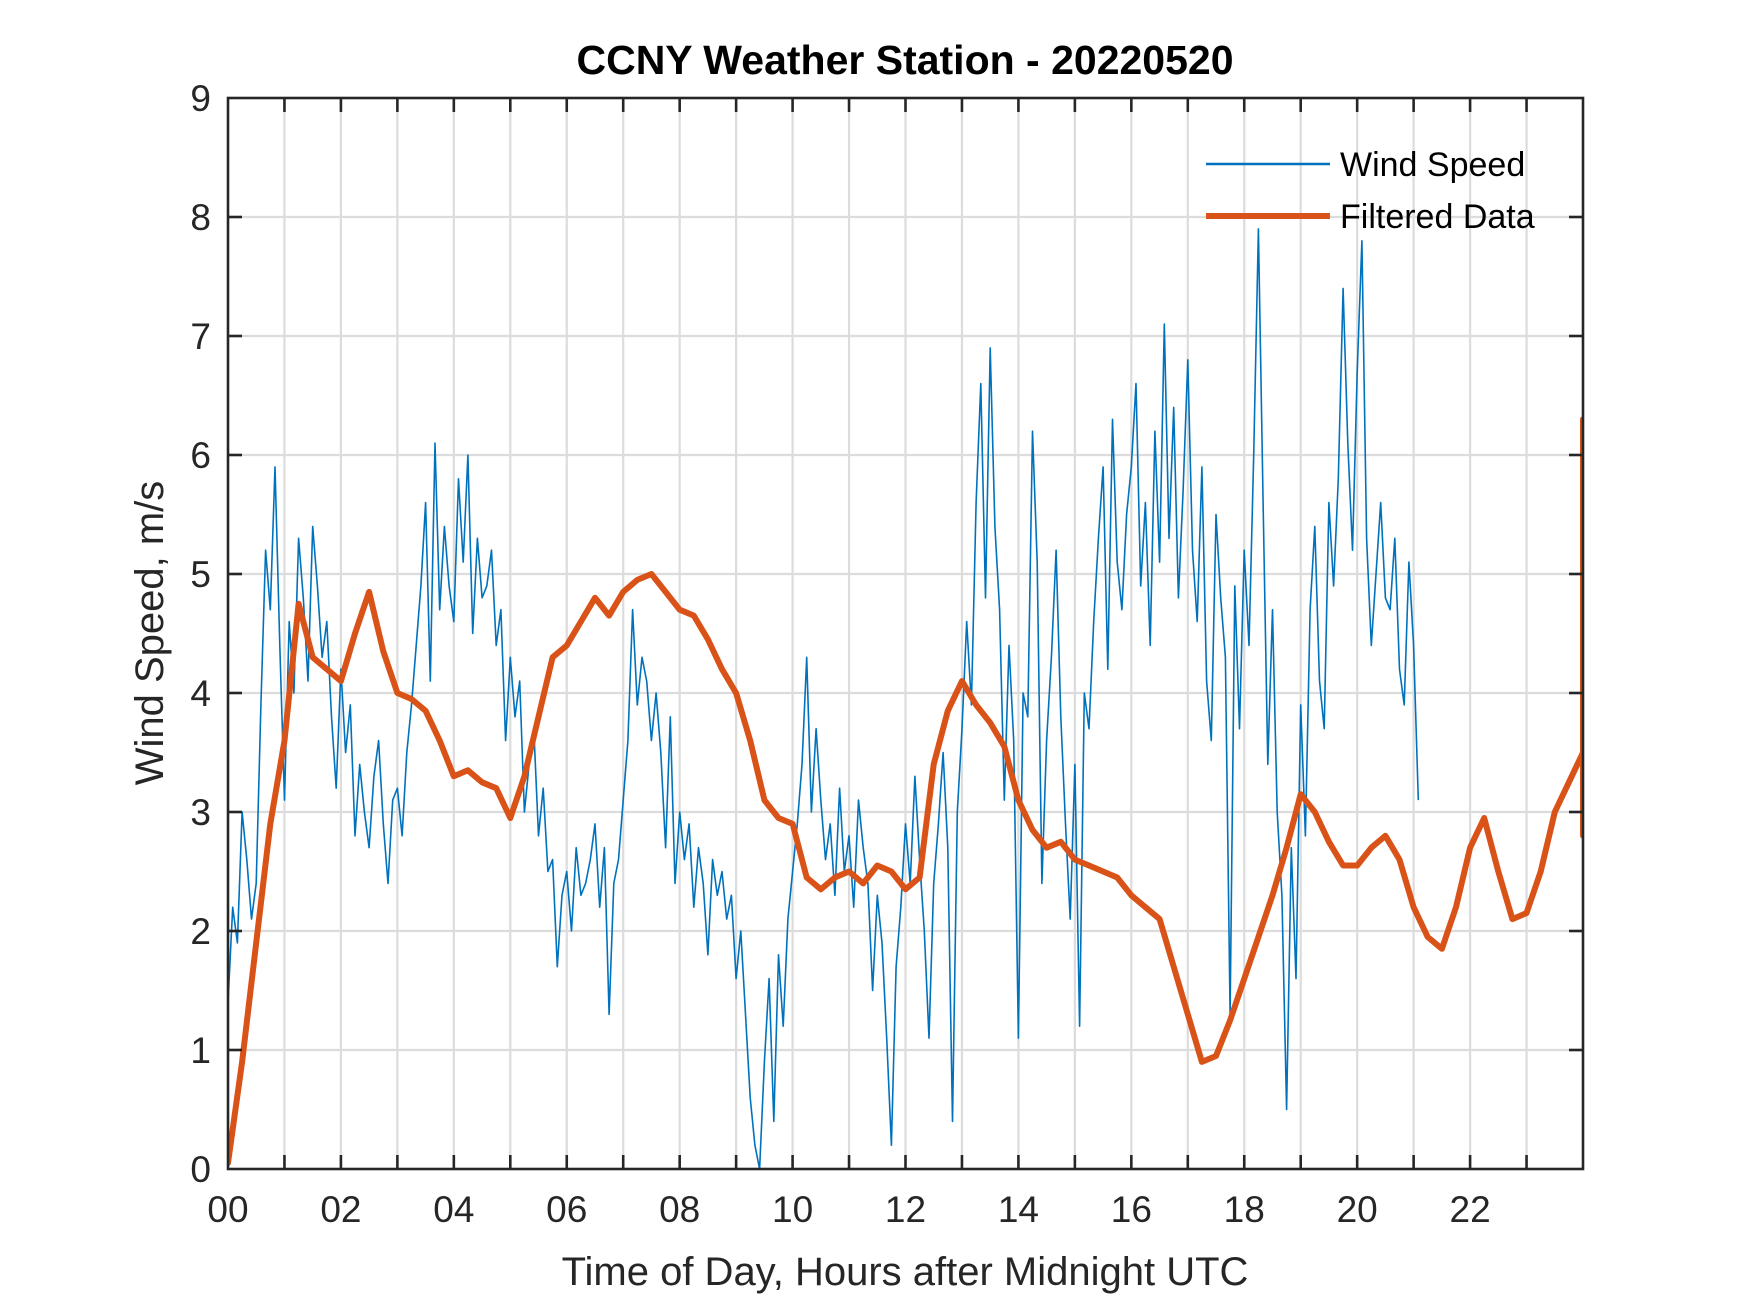  What do you see at coordinates (566, 1209) in the screenshot?
I see `x-tick-label: 06` at bounding box center [566, 1209].